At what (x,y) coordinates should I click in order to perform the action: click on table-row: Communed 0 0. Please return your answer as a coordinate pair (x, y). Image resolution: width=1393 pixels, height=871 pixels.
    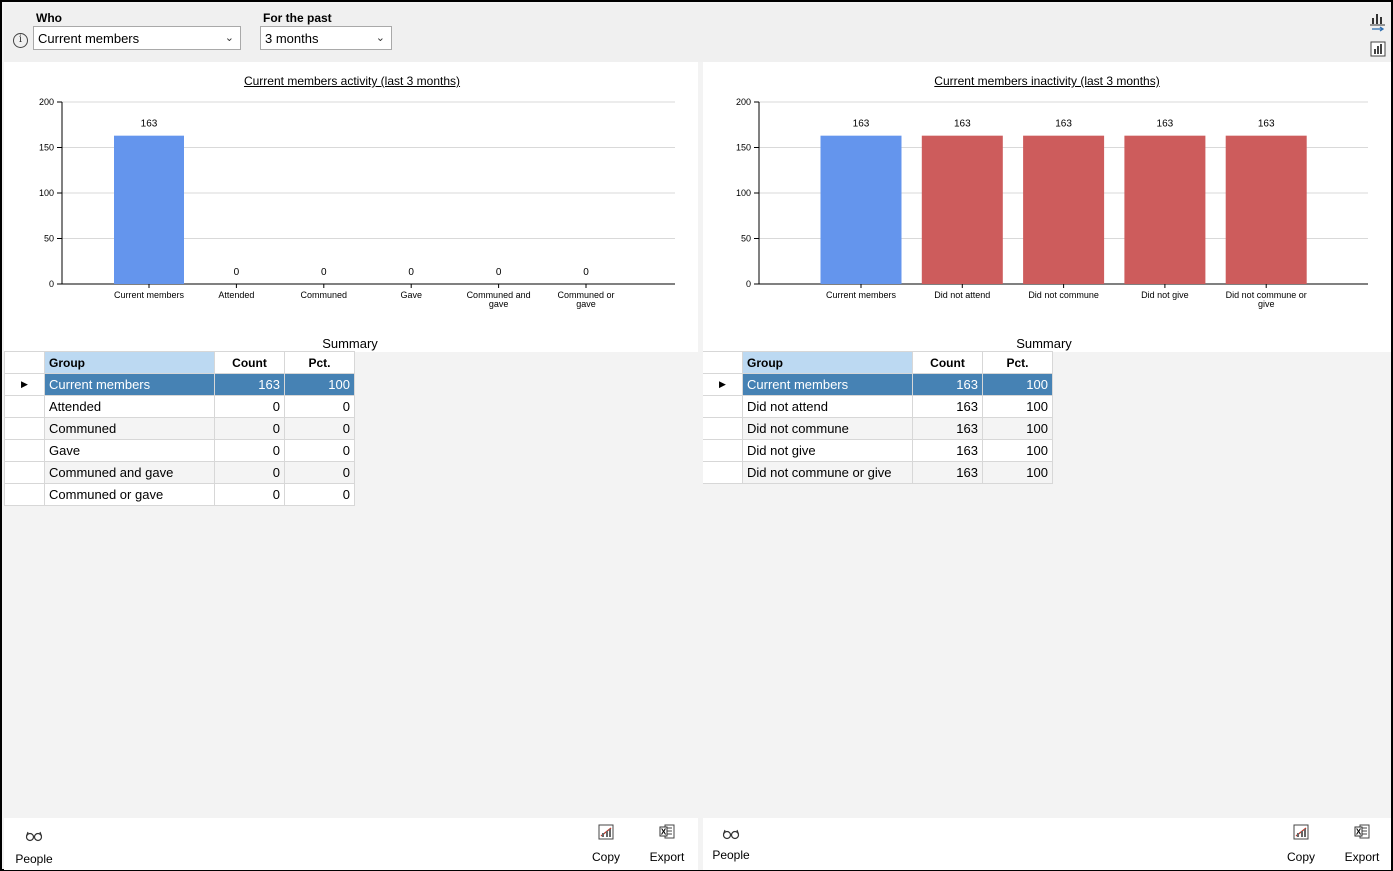
    Looking at the image, I should click on (179, 428).